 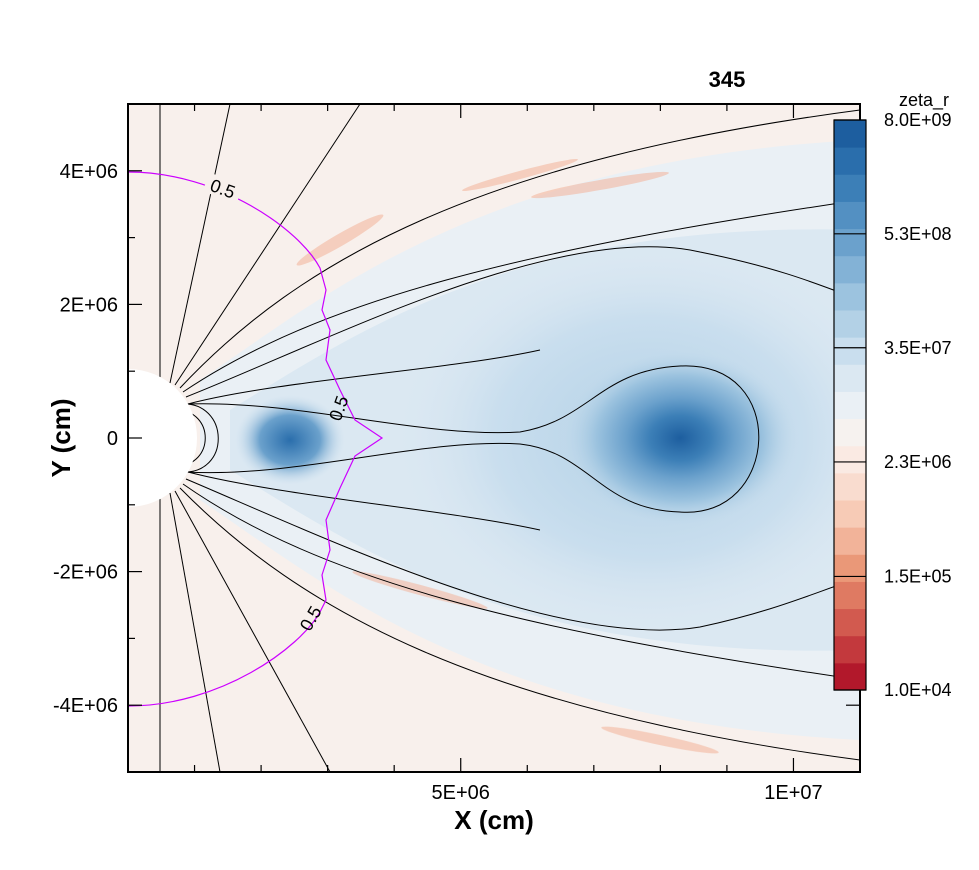 I want to click on y-tick-label: -2E+06, so click(x=85, y=573).